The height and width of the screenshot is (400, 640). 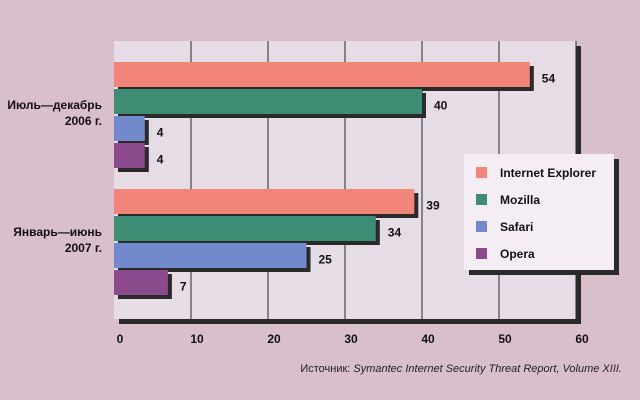 I want to click on x-tick-label: 30, so click(x=351, y=339).